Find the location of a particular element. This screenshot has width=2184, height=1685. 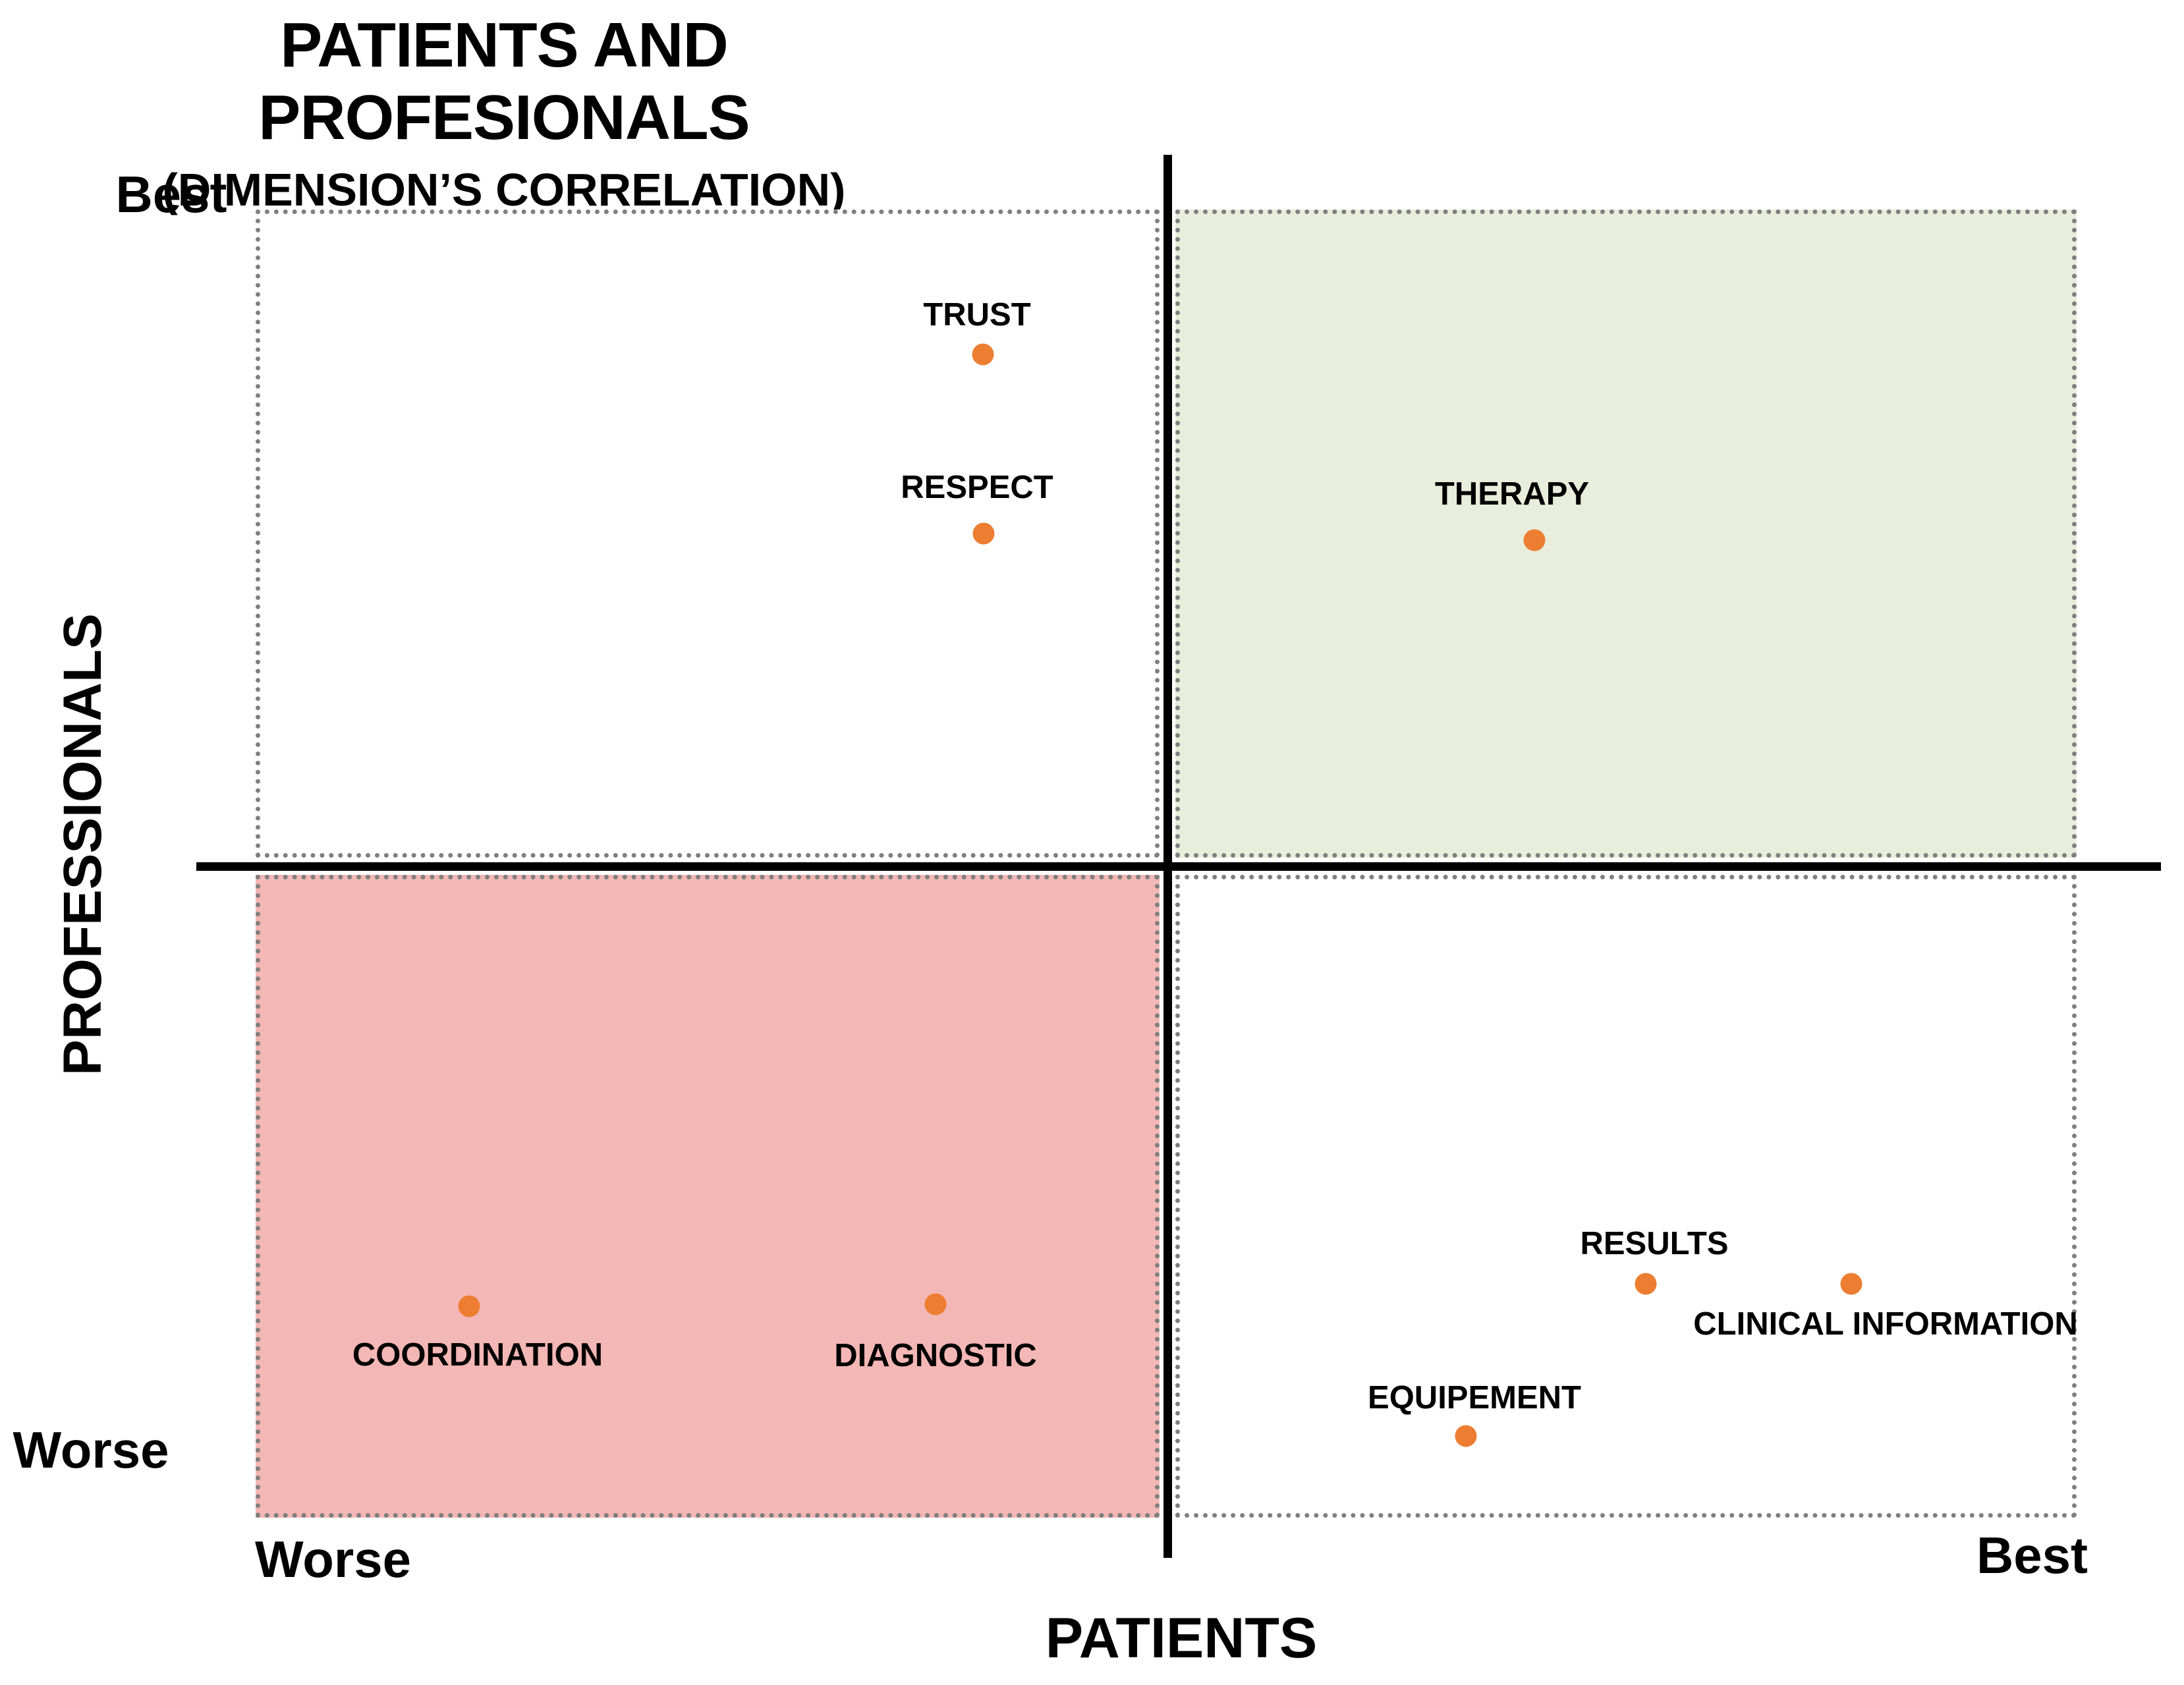

data-point-label: CLINICAL INFORMATION is located at coordinates (1885, 1324).